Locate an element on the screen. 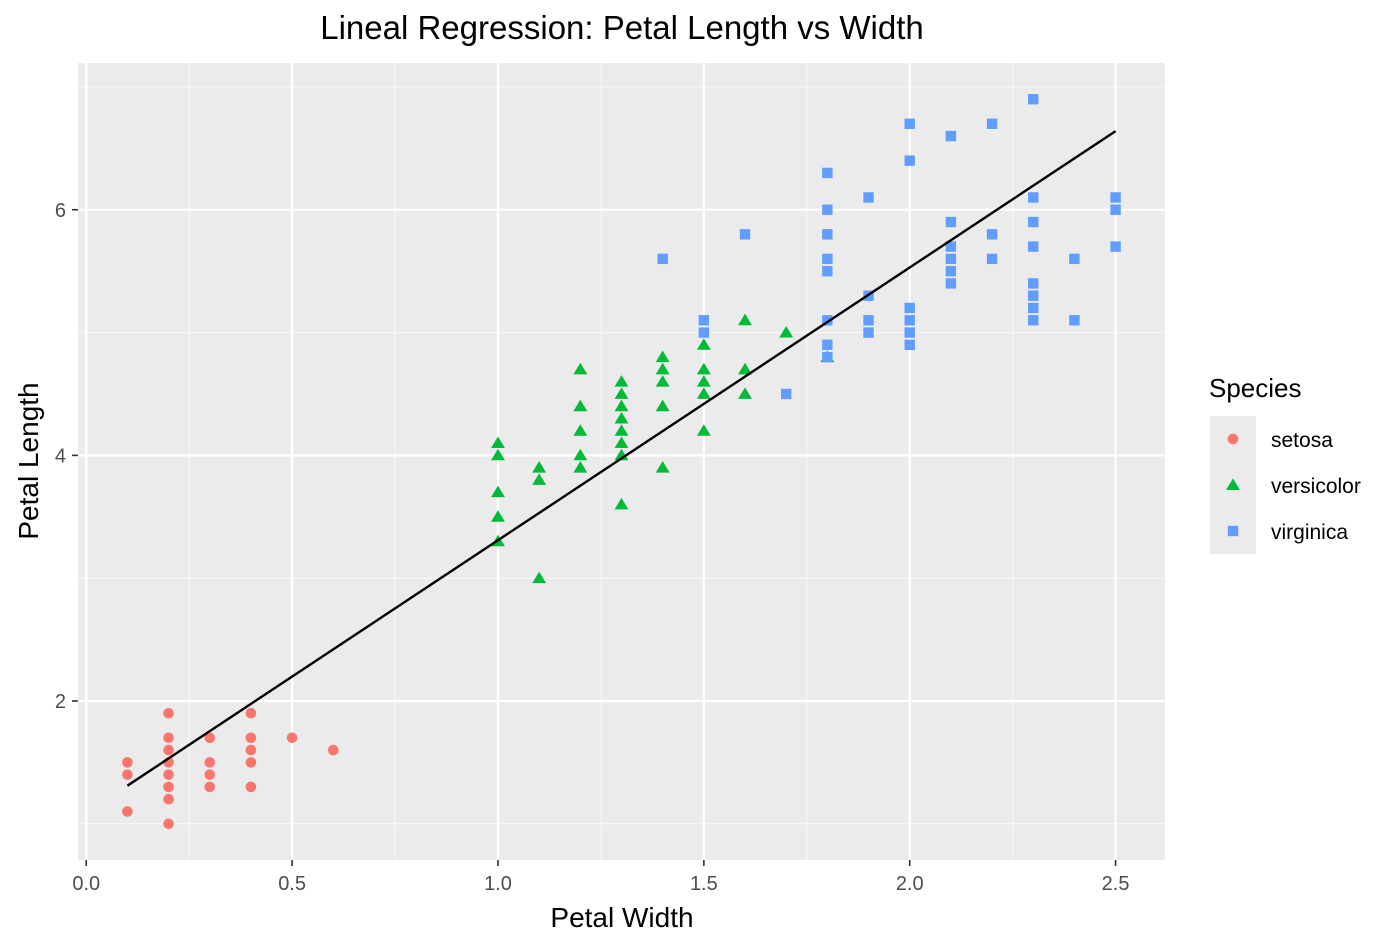  legend-item-setosa: setosa is located at coordinates (1280, 440).